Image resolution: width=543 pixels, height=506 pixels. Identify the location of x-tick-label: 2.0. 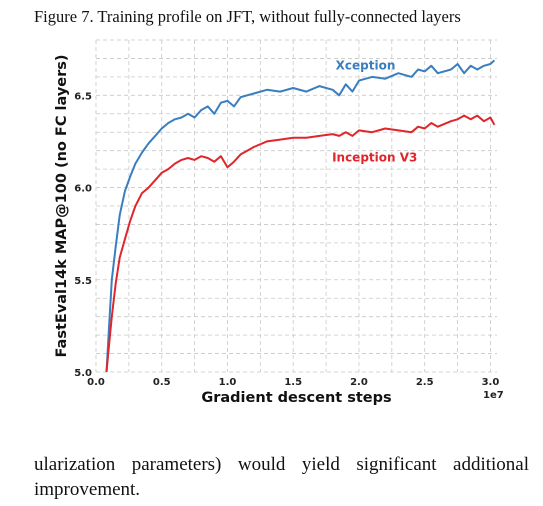
(359, 382).